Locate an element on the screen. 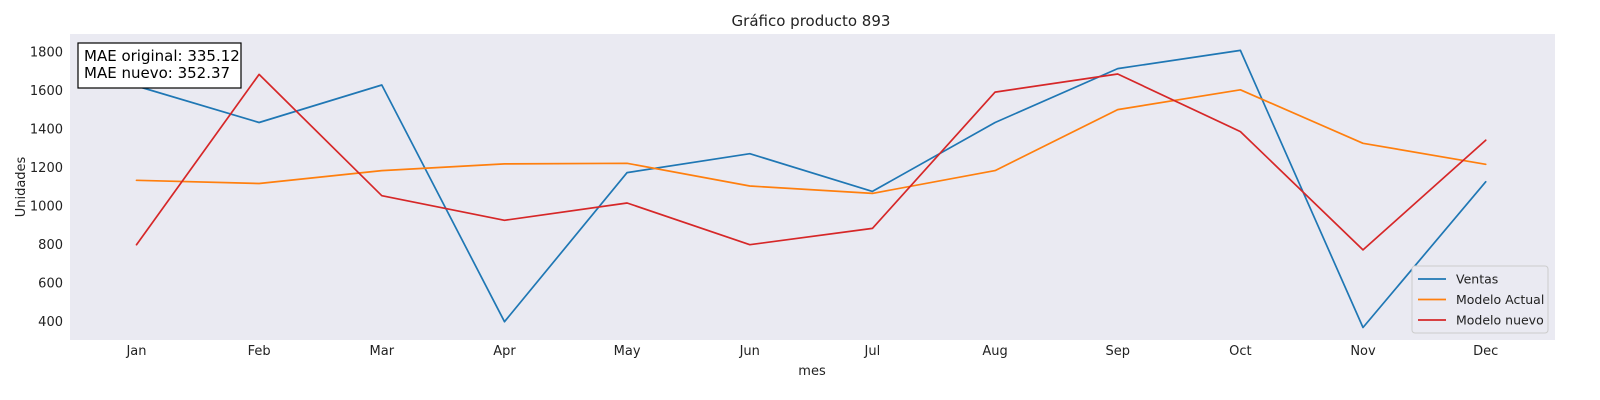 This screenshot has width=1600, height=400. y-tick-label: 600 is located at coordinates (50, 283).